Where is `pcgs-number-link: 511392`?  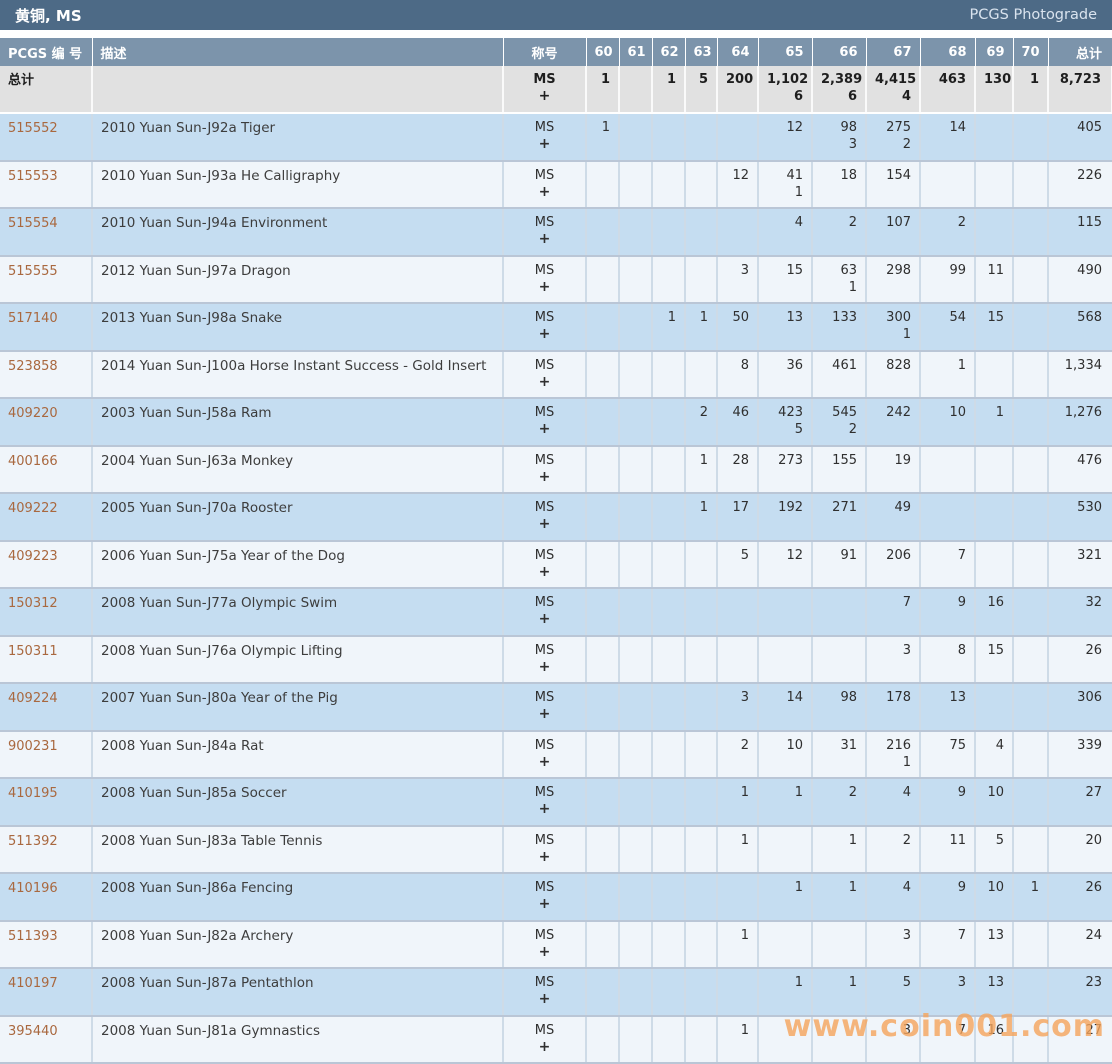 pcgs-number-link: 511392 is located at coordinates (33, 841).